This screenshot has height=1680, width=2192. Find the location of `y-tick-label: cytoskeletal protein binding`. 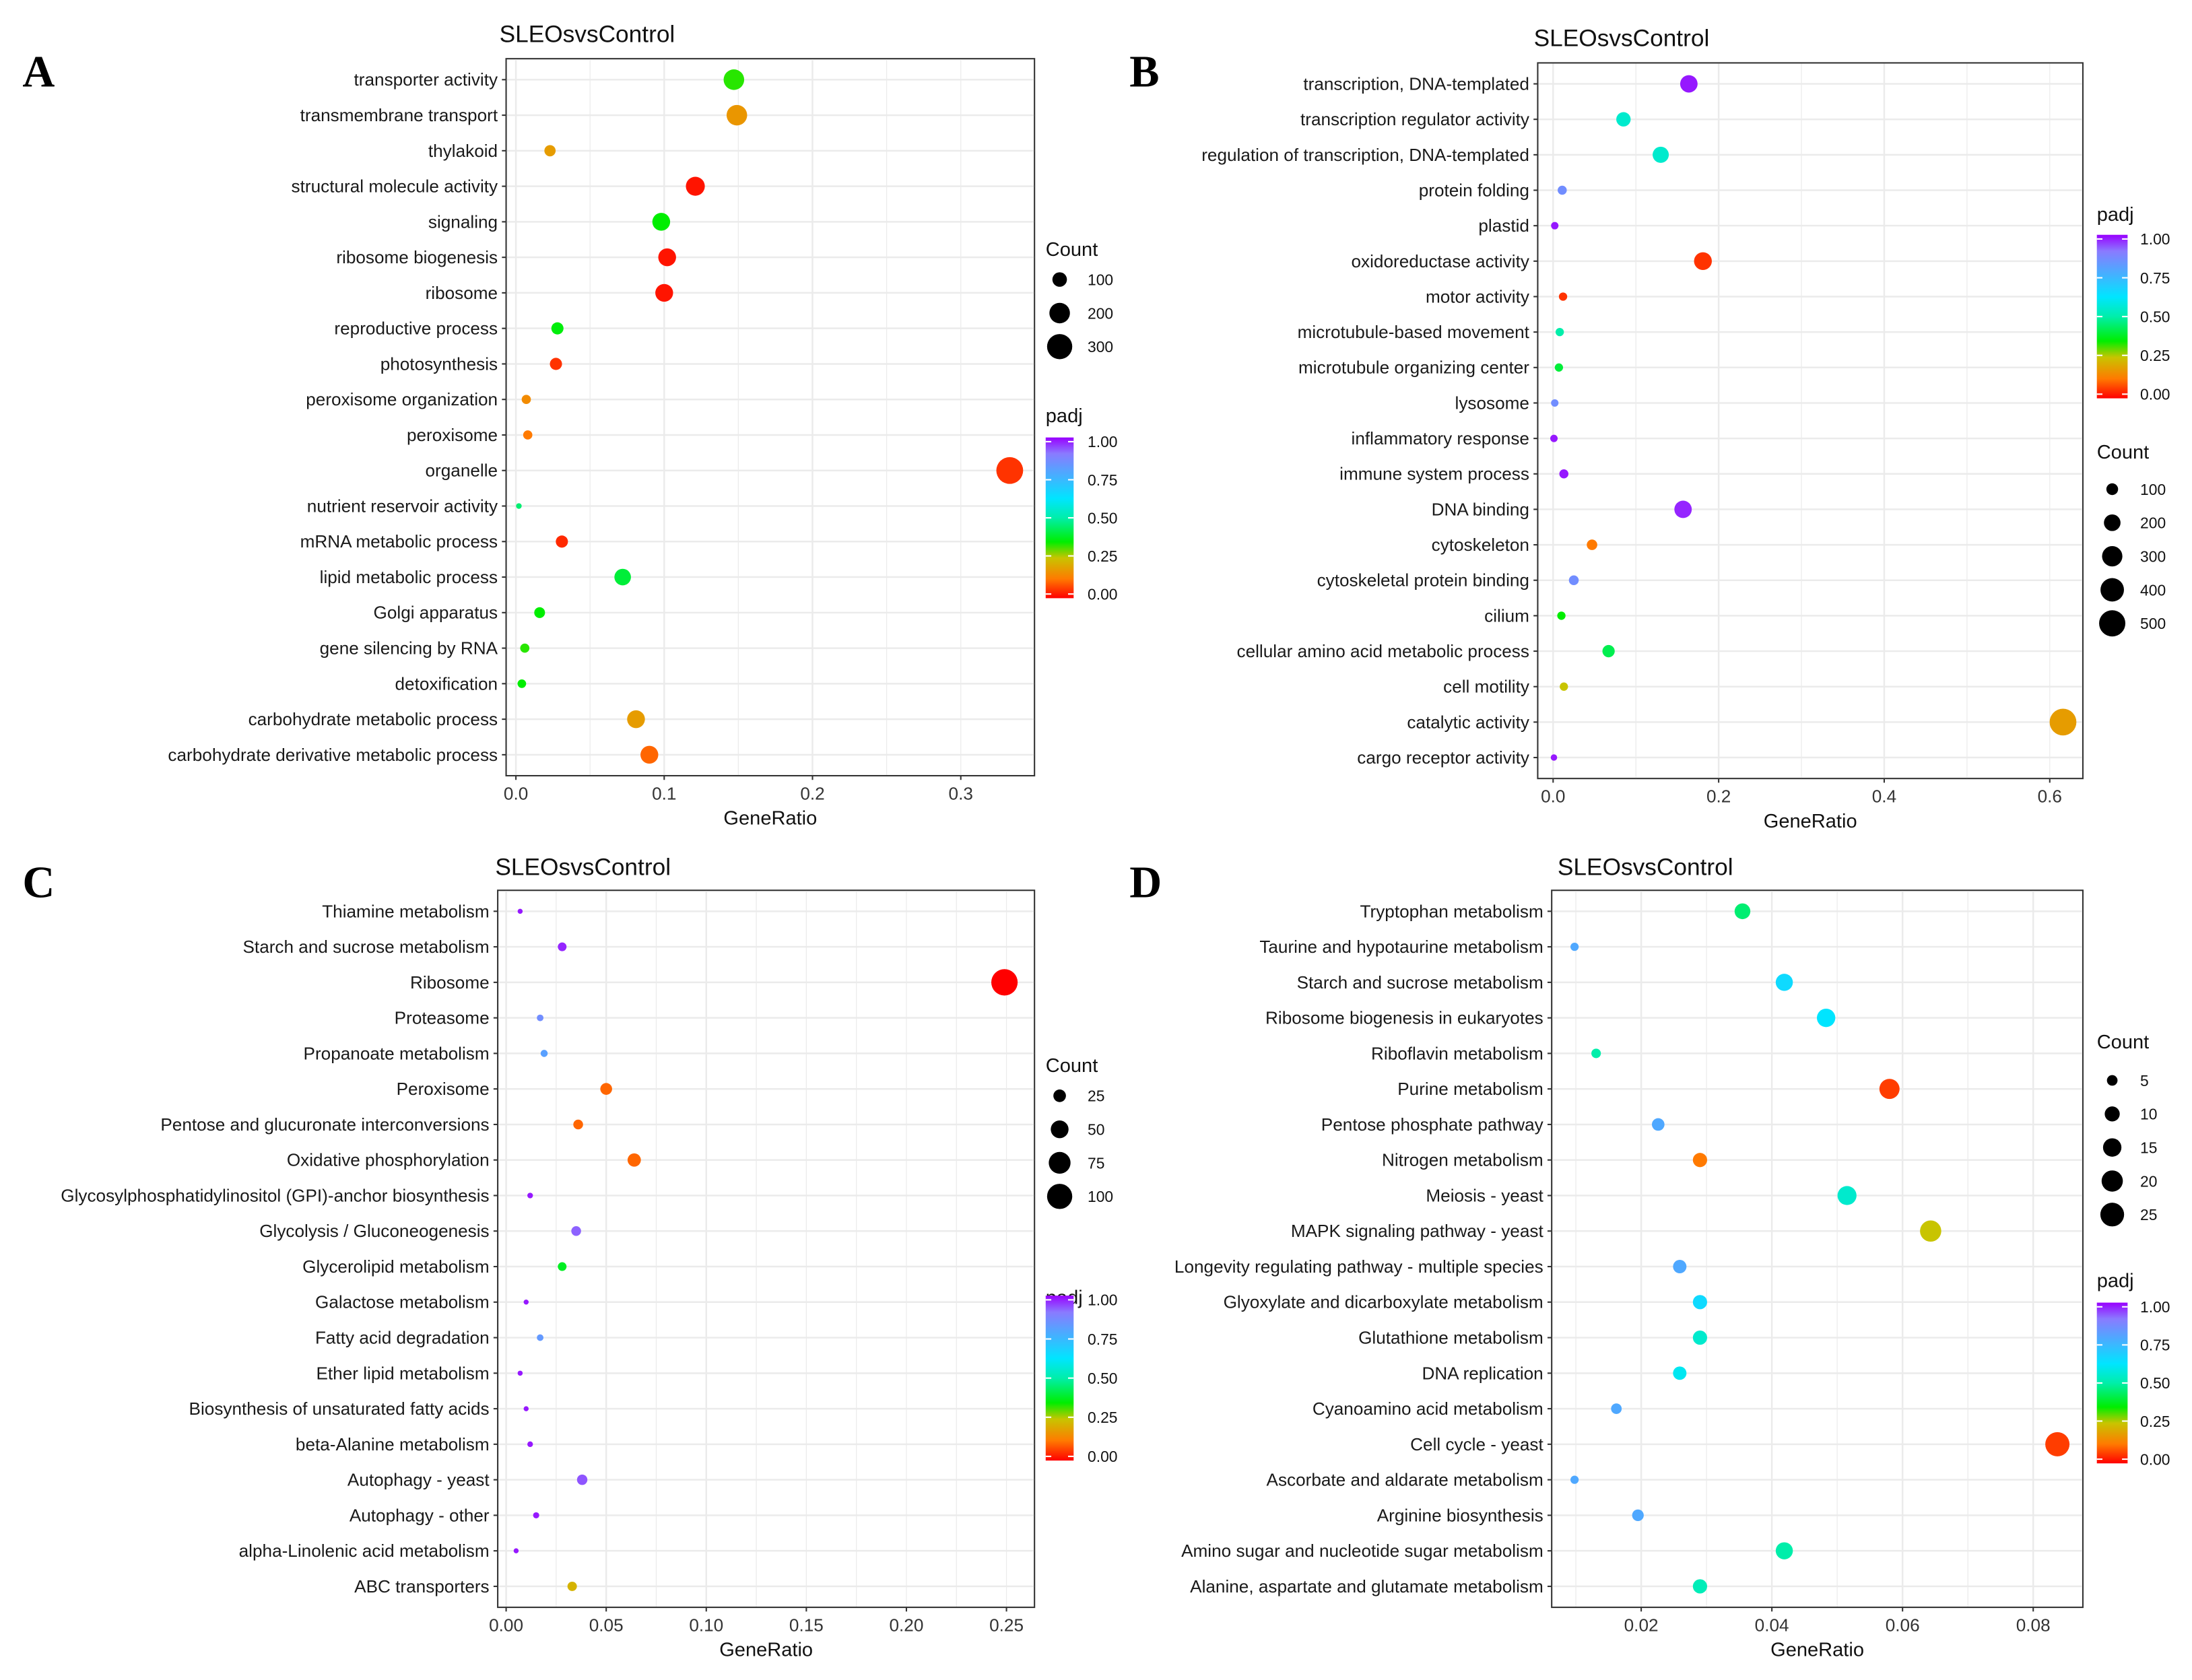

y-tick-label: cytoskeletal protein binding is located at coordinates (1423, 581).